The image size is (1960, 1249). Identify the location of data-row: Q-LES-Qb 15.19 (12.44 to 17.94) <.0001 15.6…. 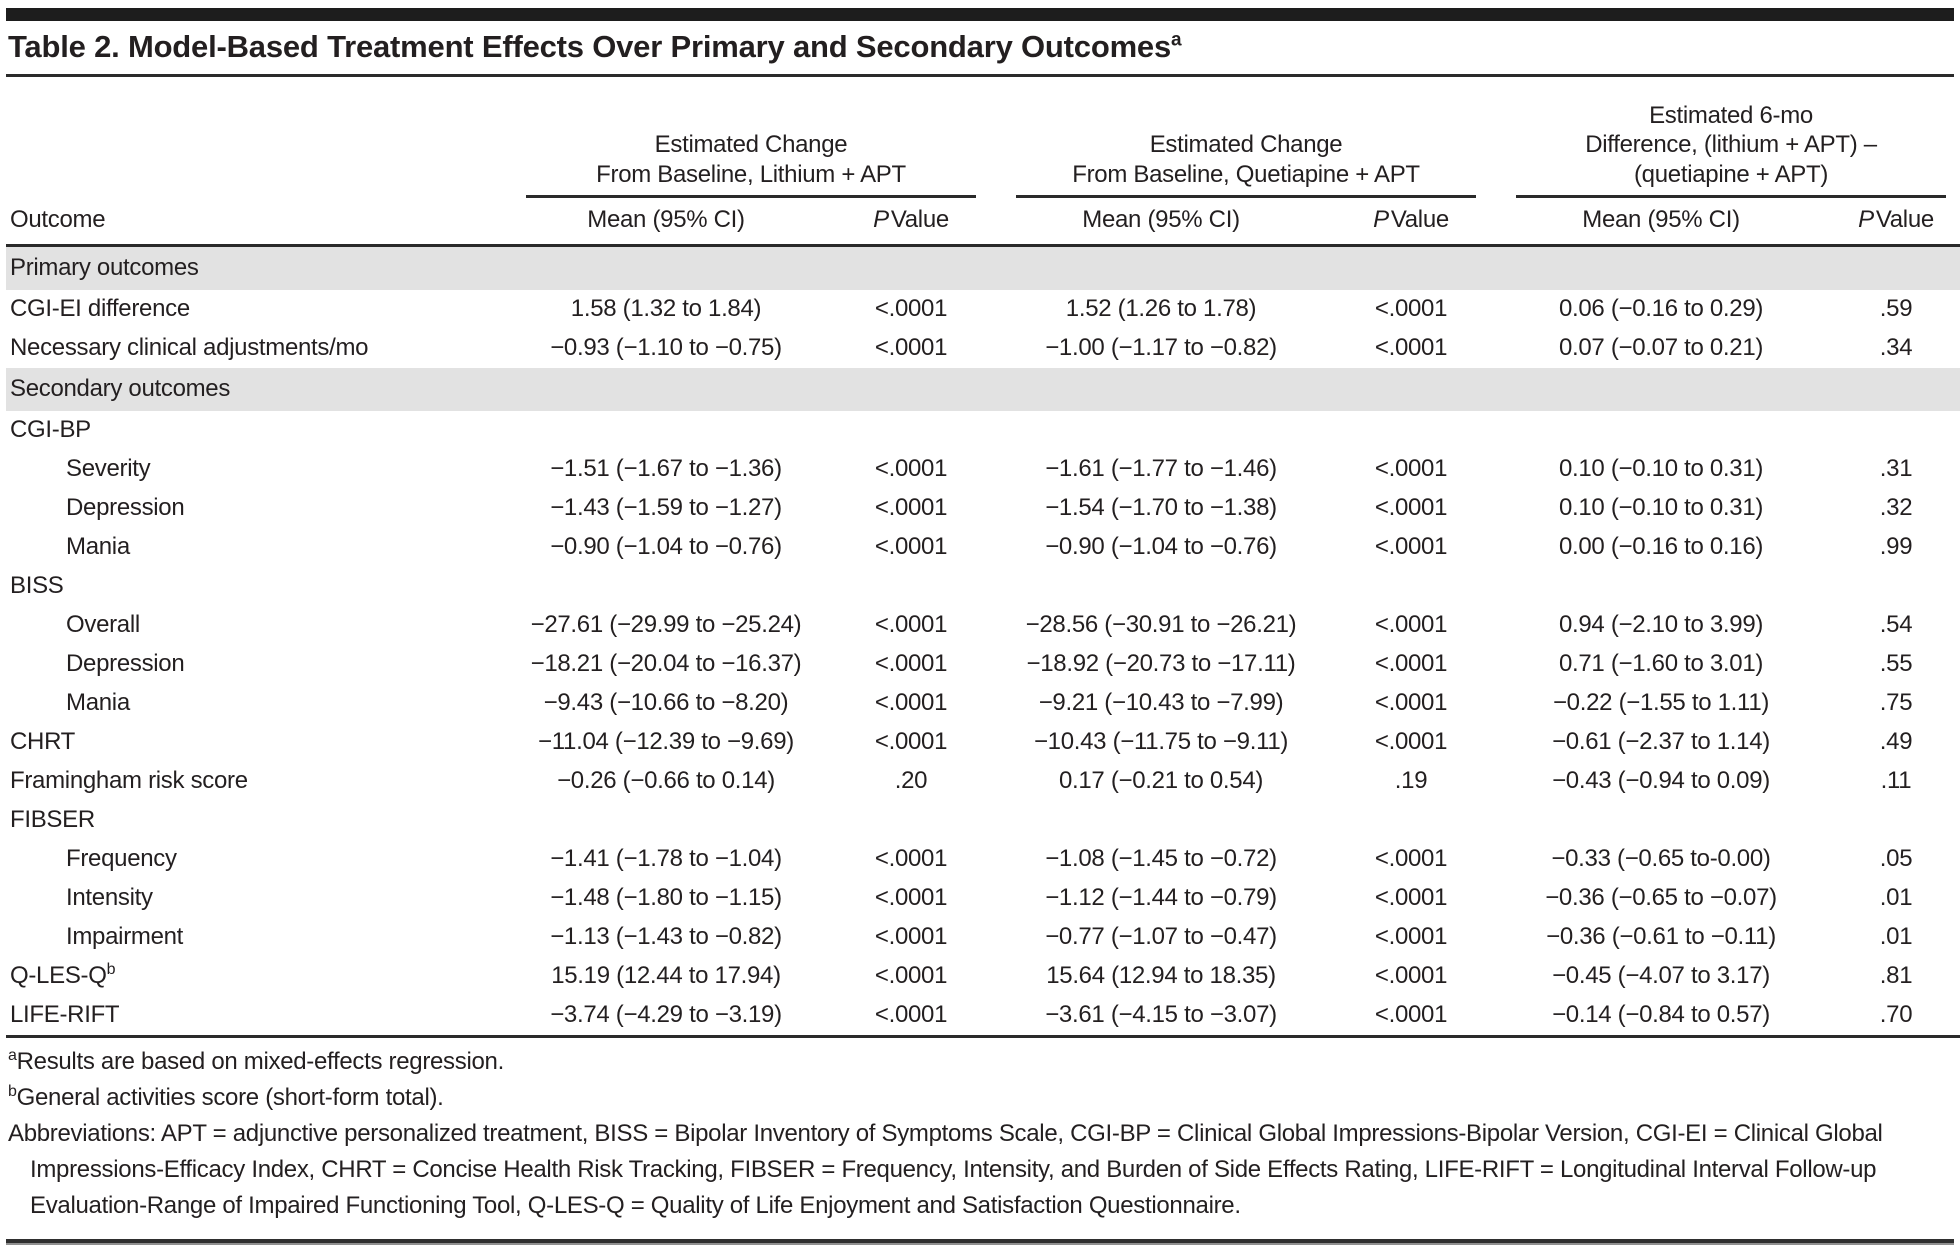
(983, 976).